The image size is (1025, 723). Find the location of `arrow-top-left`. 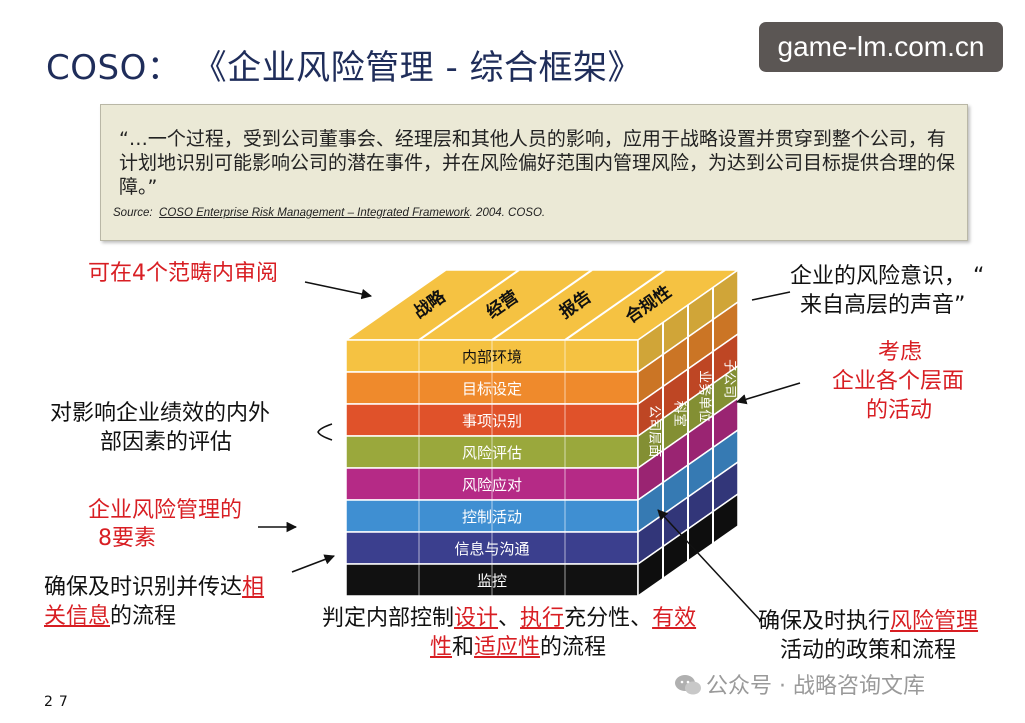

arrow-top-left is located at coordinates (338, 290).